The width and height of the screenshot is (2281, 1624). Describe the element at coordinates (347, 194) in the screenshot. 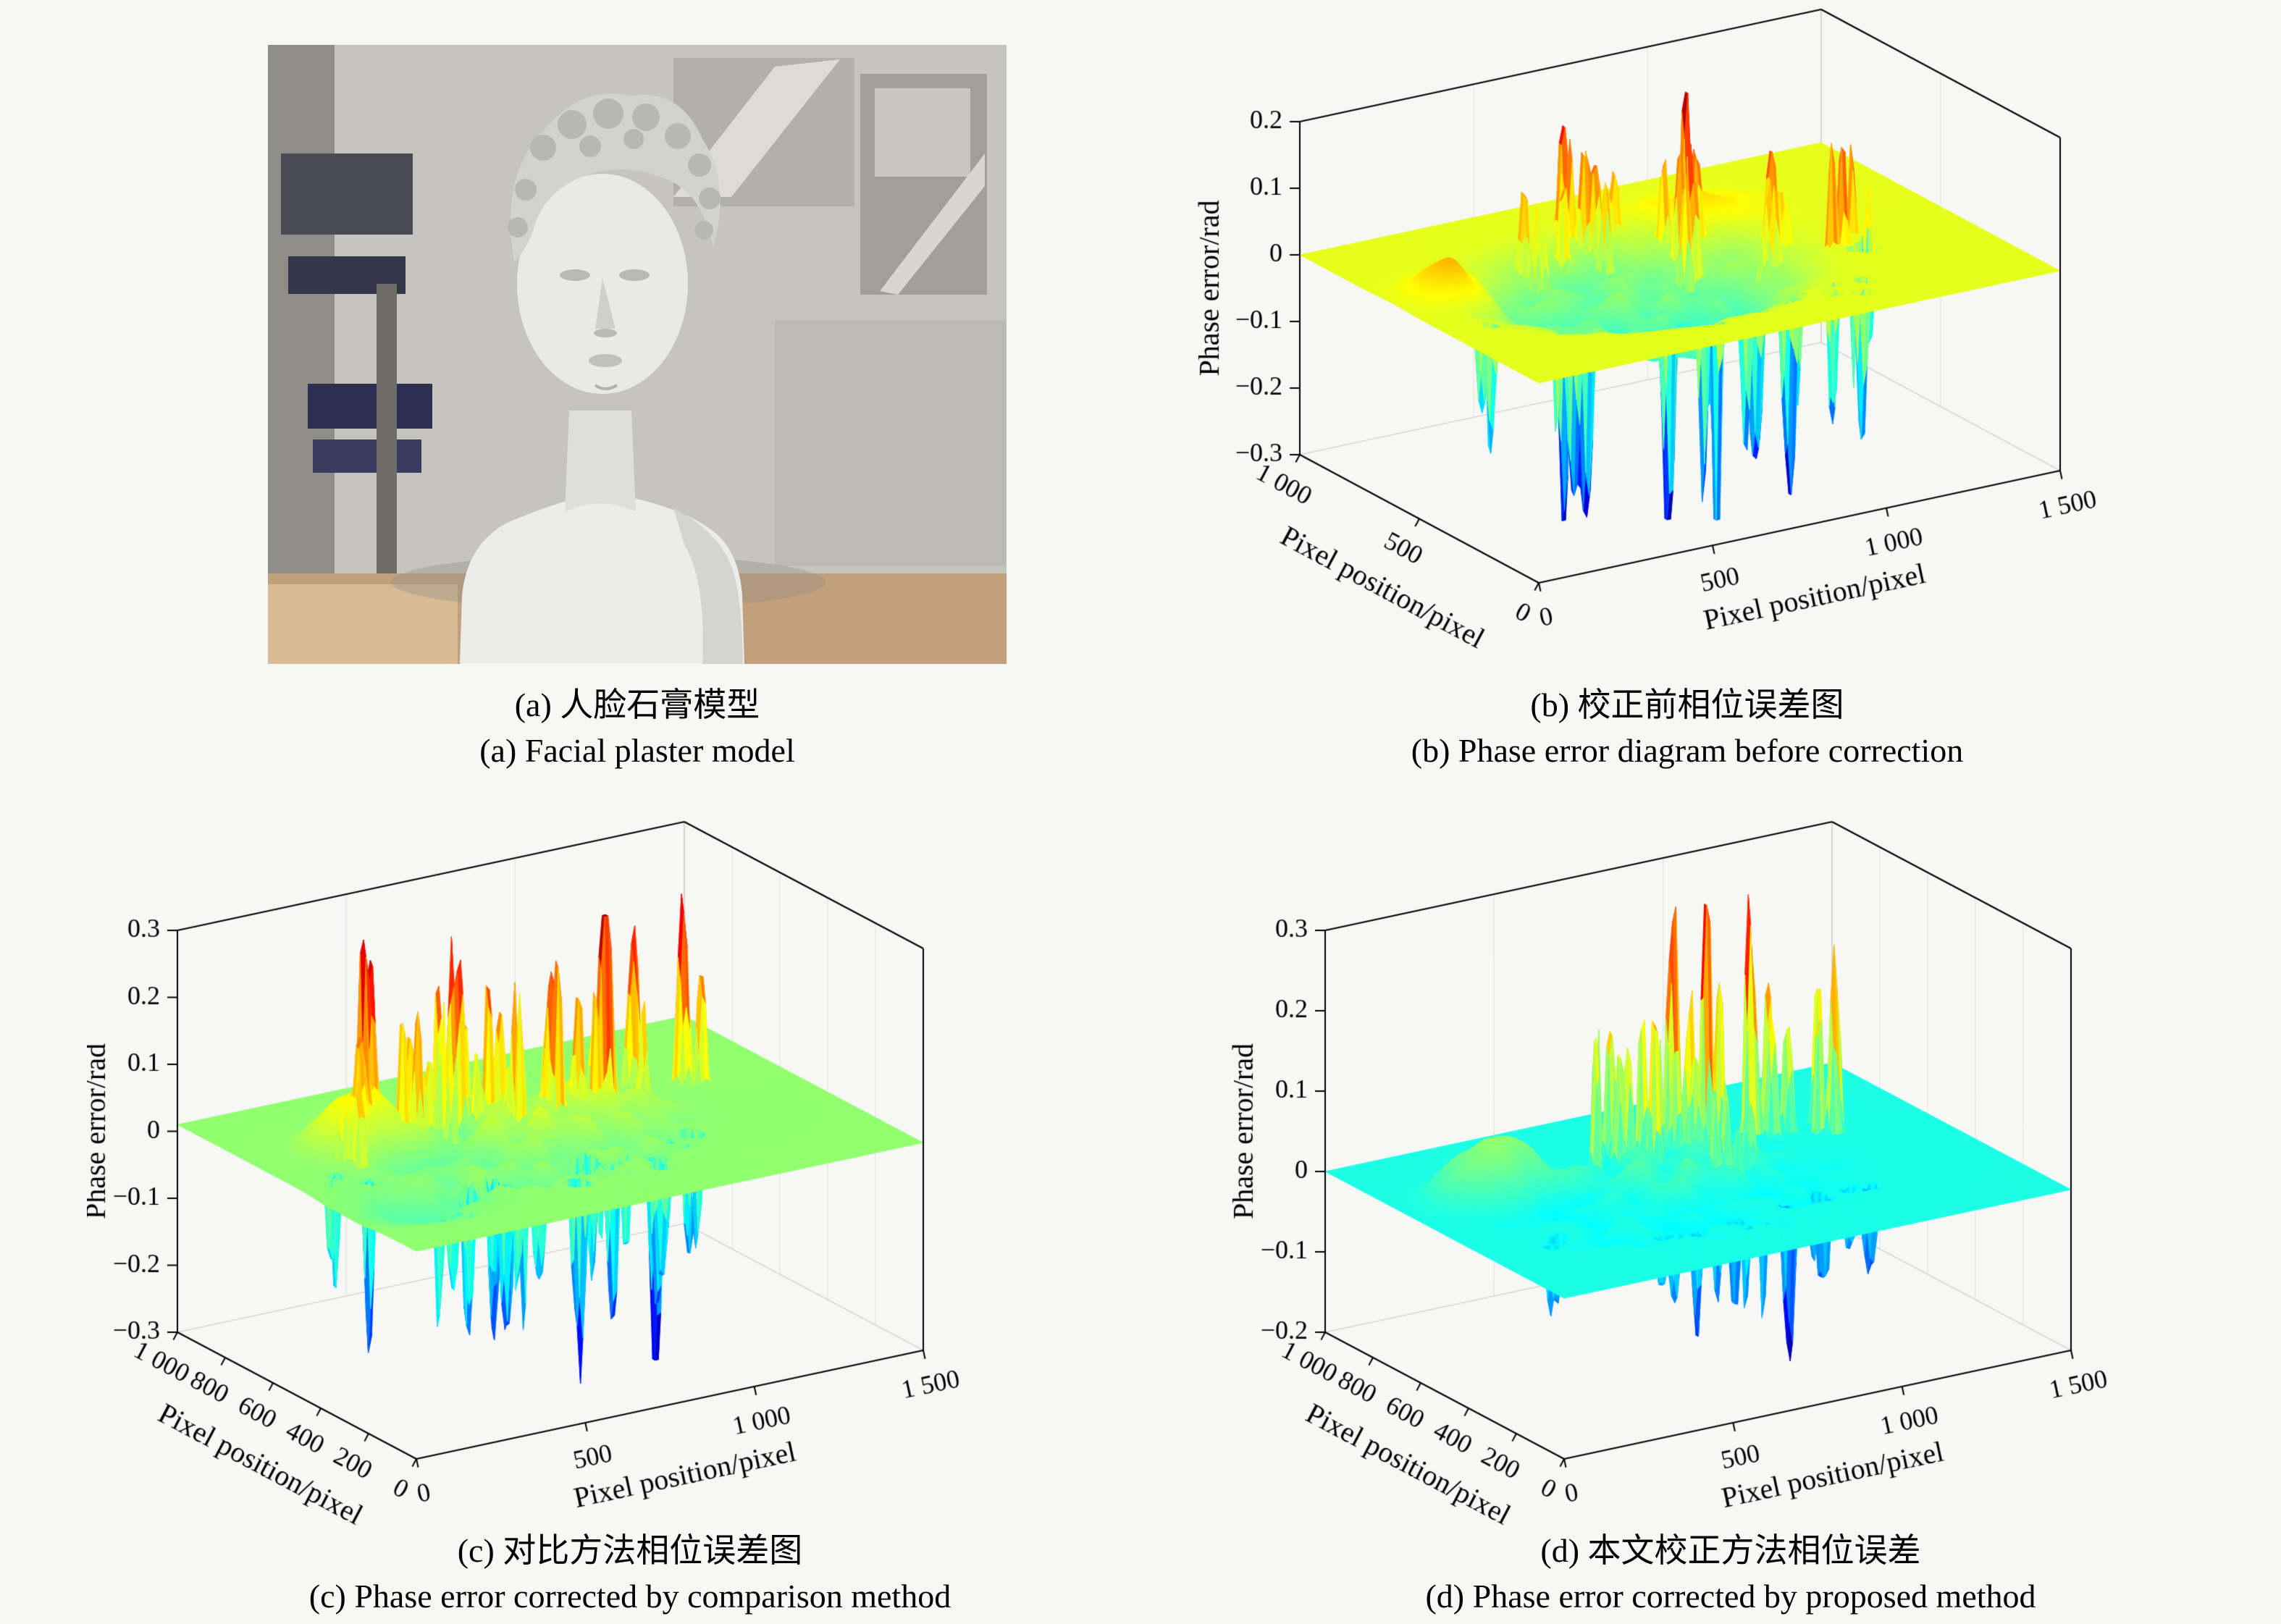

I see `photo-dark-box` at that location.